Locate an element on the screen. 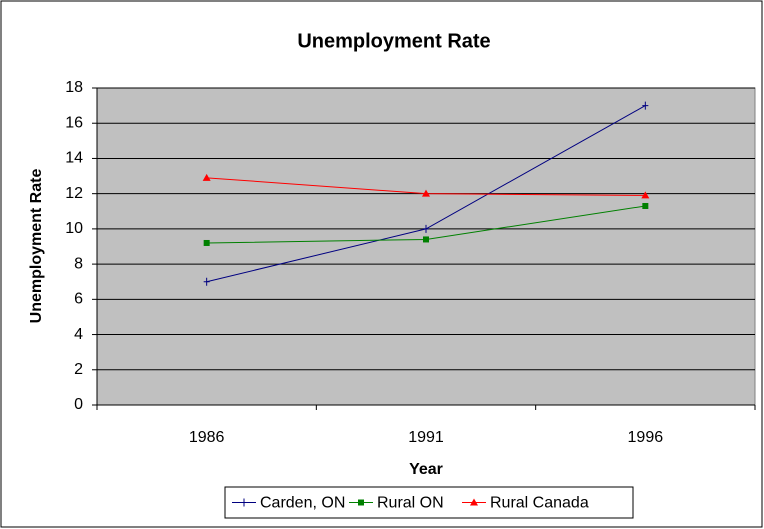  y-tick-label: 12 is located at coordinates (74, 193).